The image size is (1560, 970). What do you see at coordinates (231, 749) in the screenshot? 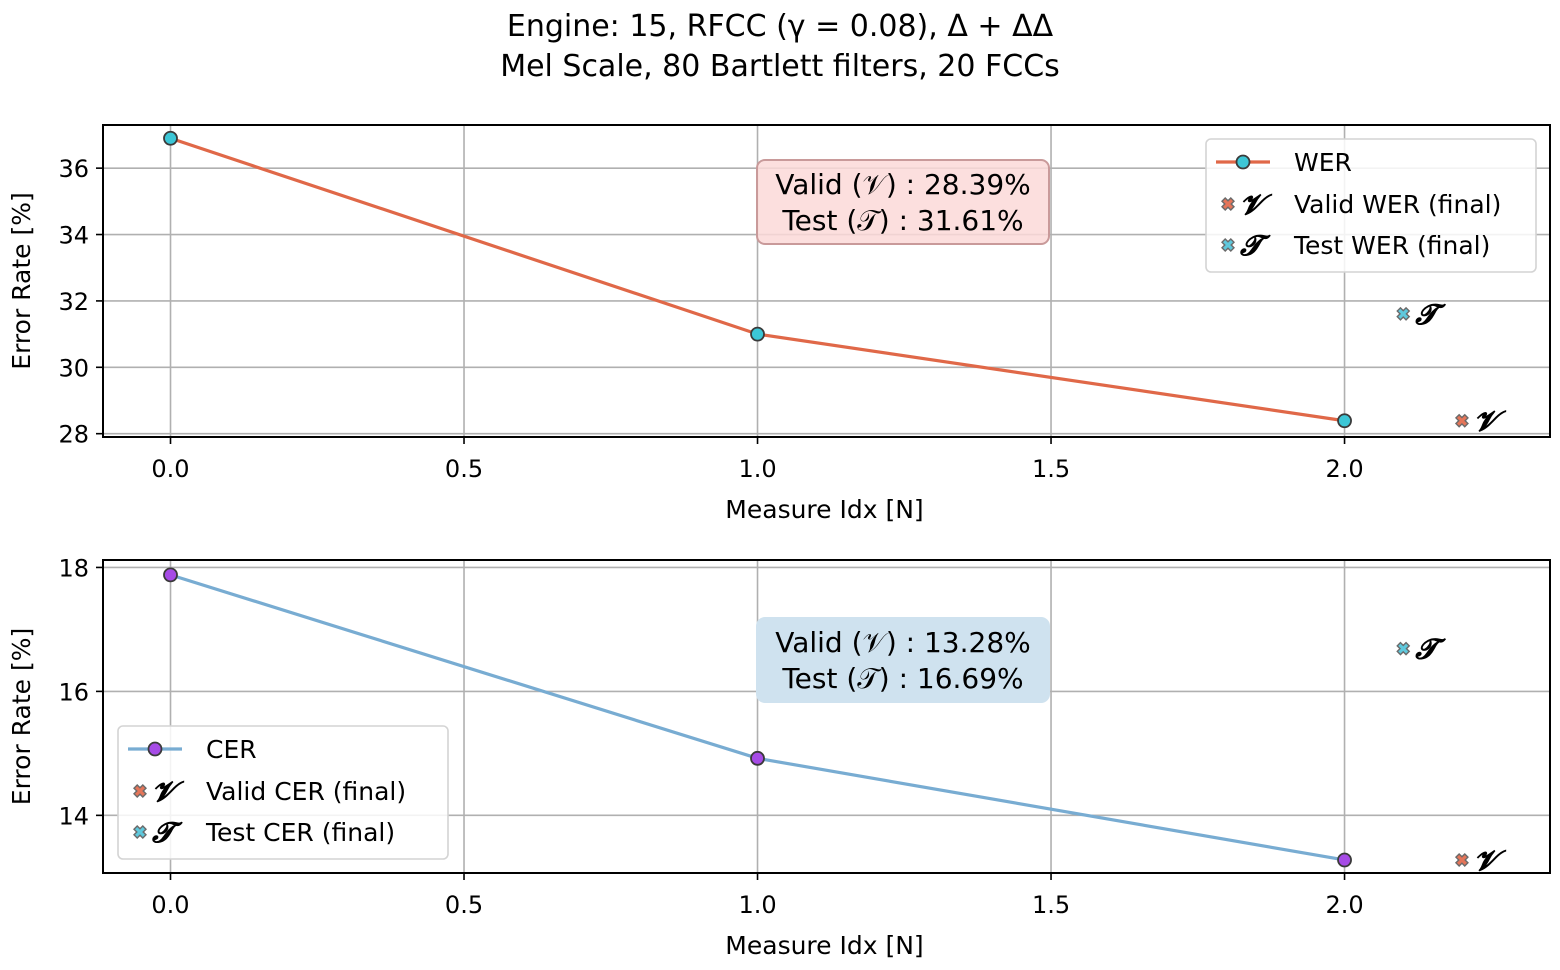
I see `legend-label: CER` at bounding box center [231, 749].